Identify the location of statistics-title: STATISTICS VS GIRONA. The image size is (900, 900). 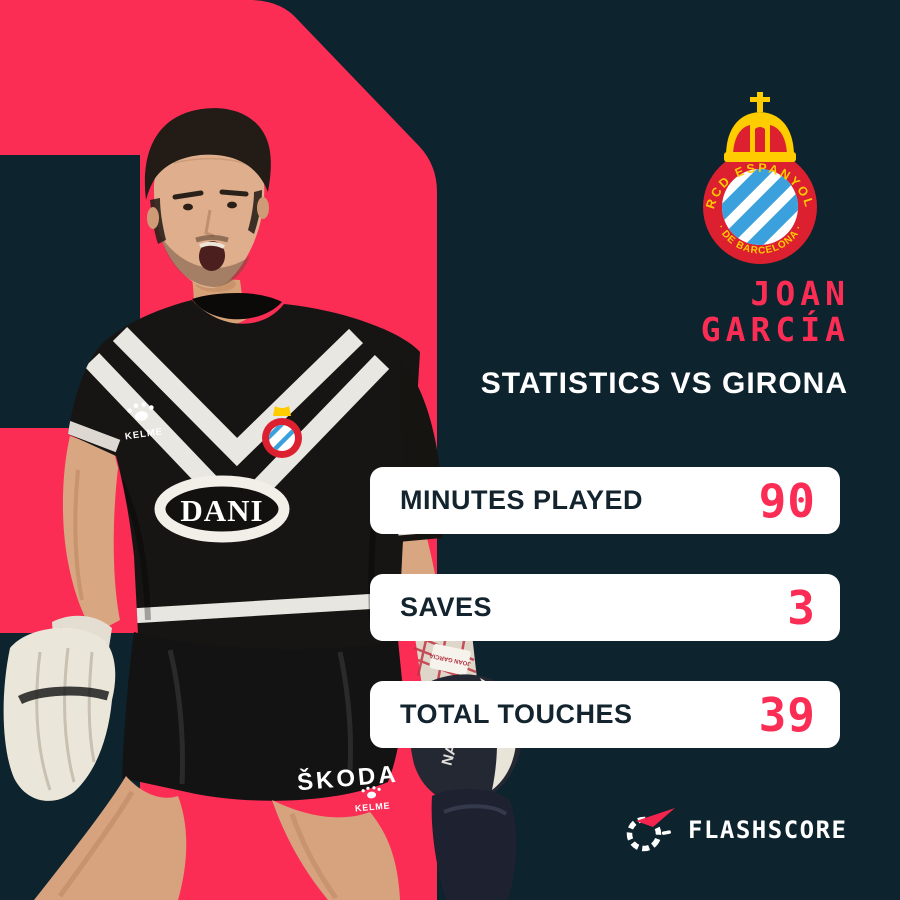
(664, 383).